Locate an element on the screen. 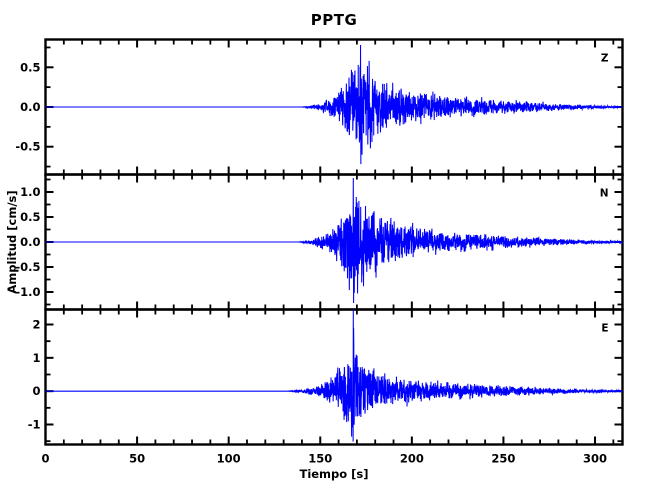 This screenshot has width=650, height=500. y-axis-label: Amplitud [cm/s] is located at coordinates (12, 241).